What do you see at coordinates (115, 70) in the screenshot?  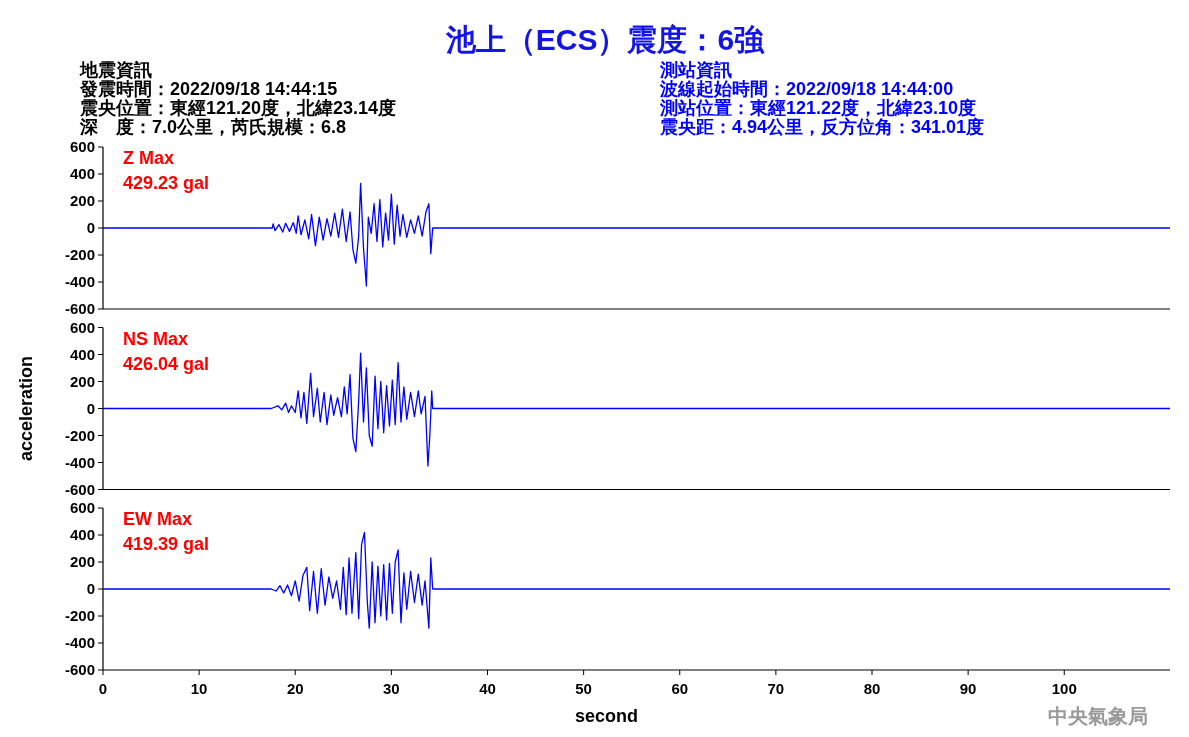 I see `text: 地震資訊` at bounding box center [115, 70].